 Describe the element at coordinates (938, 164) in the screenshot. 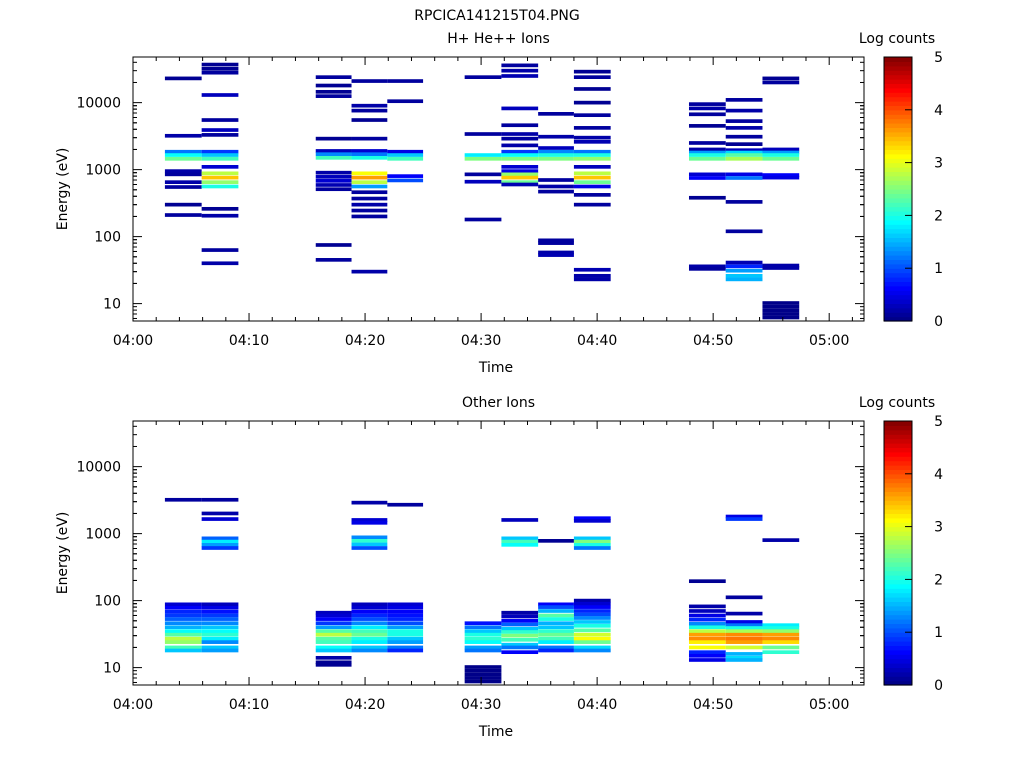

I see `colorbar-tick-label: 3` at that location.